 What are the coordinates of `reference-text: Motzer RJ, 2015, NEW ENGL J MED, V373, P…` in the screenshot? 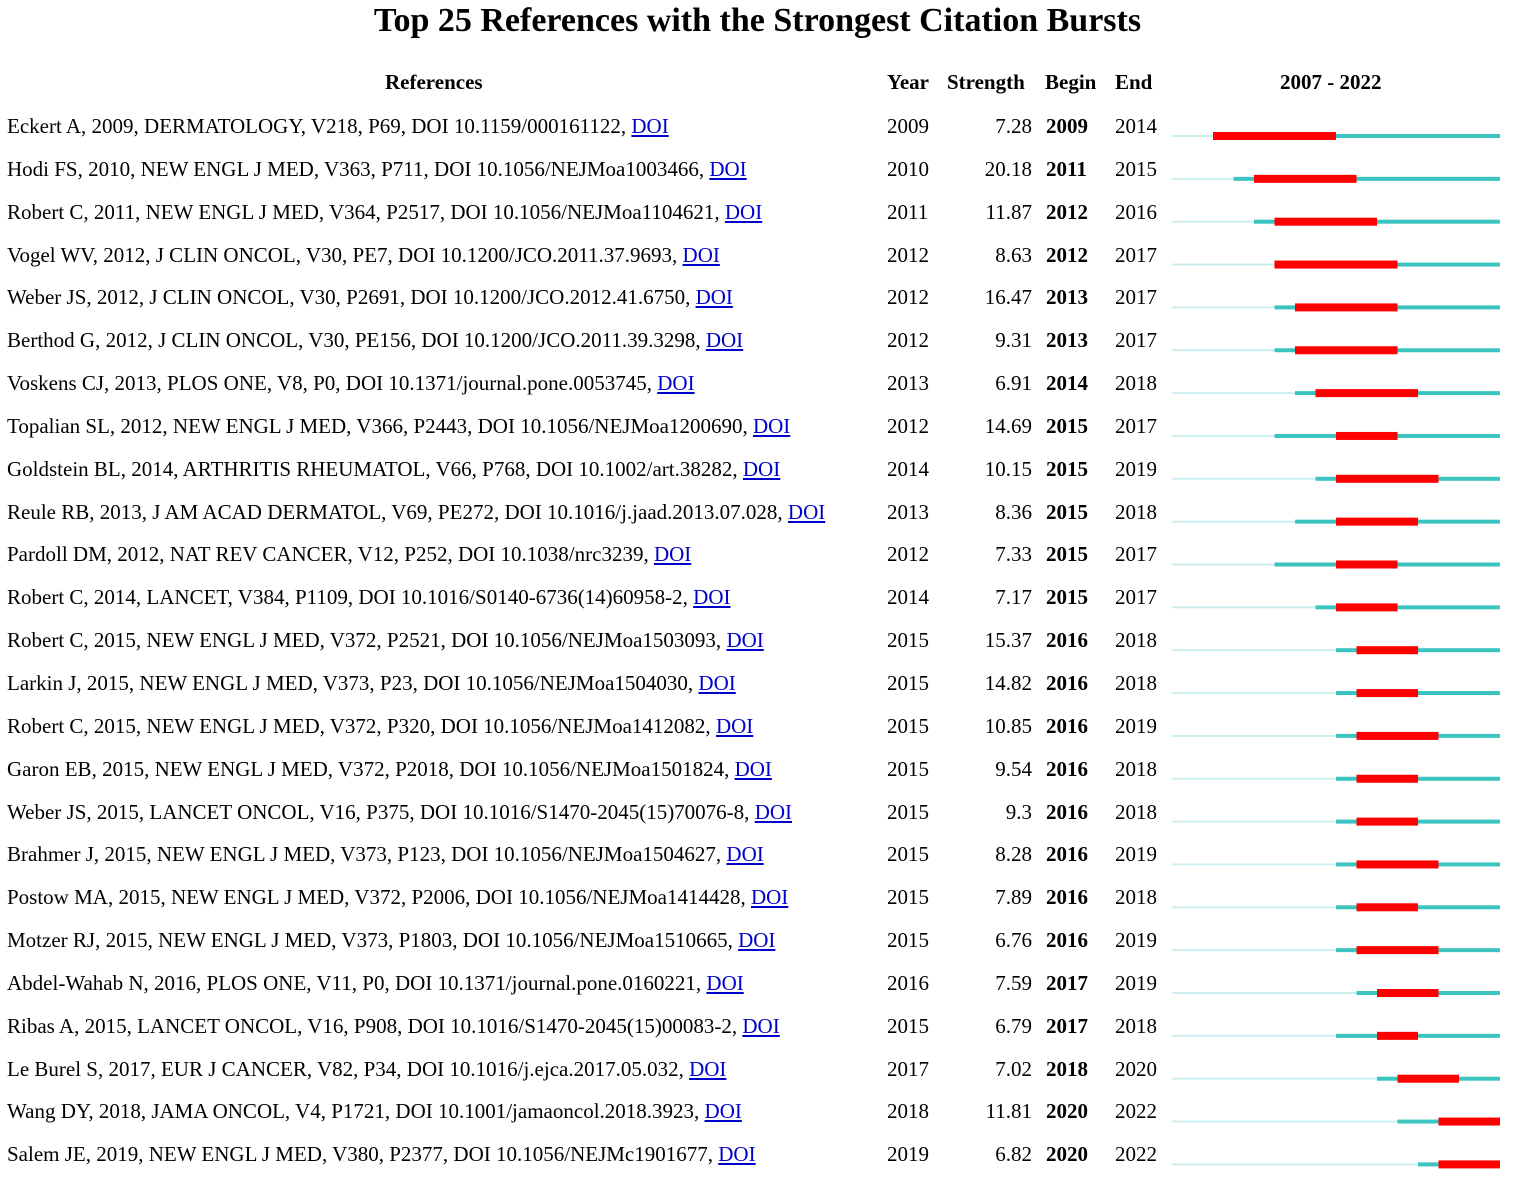 It's located at (391, 940).